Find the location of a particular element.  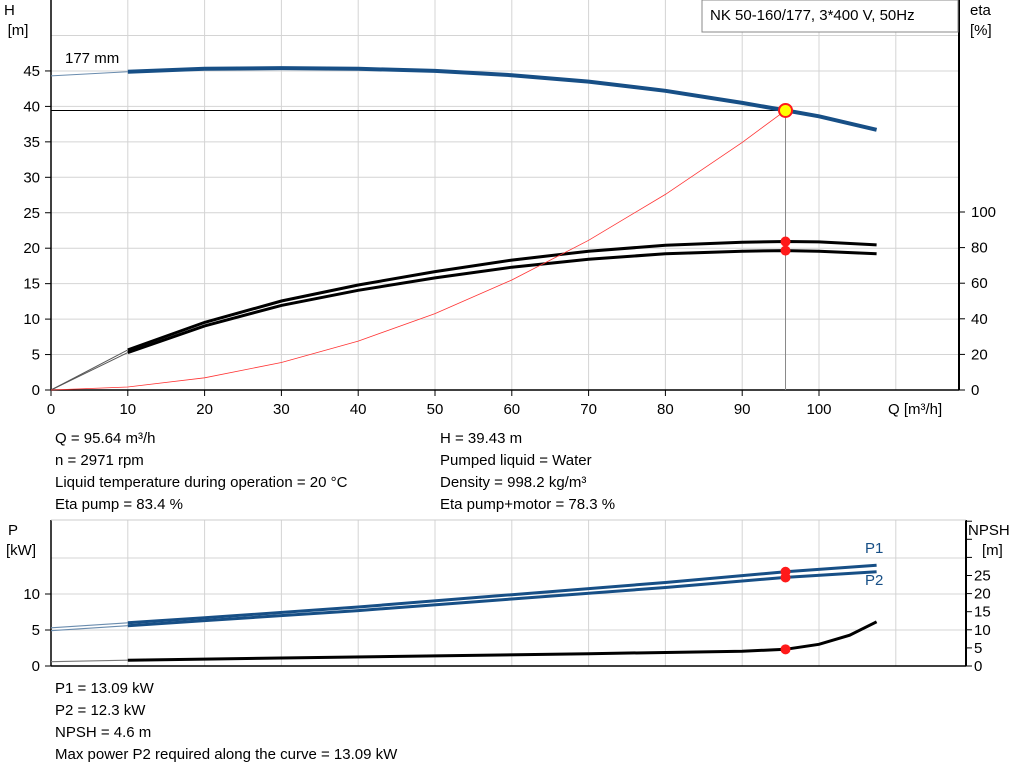

npsh-tick-label: 25 is located at coordinates (982, 576).